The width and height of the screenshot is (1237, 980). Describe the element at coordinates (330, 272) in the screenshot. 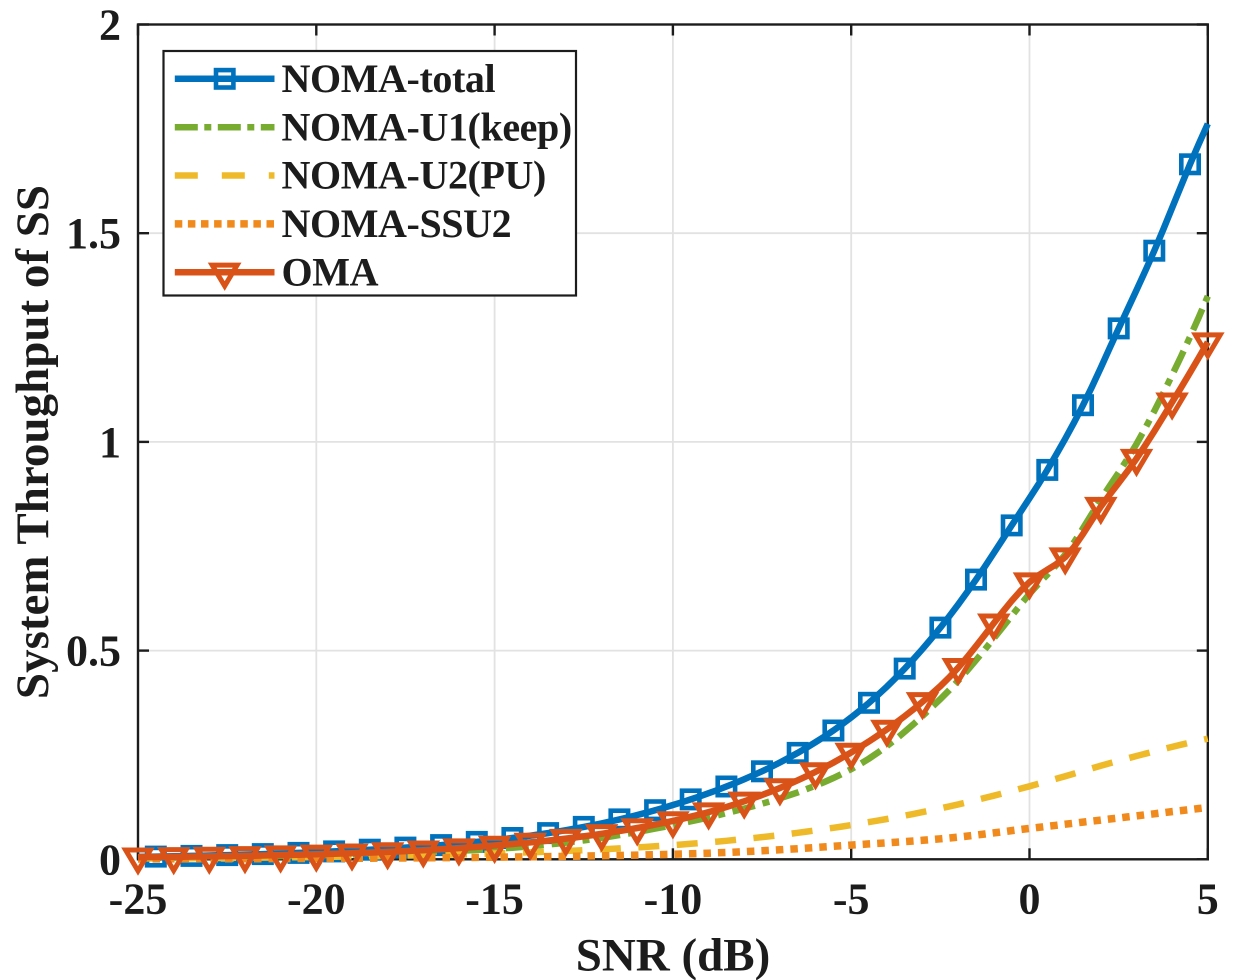

I see `svg-text: OMA` at that location.